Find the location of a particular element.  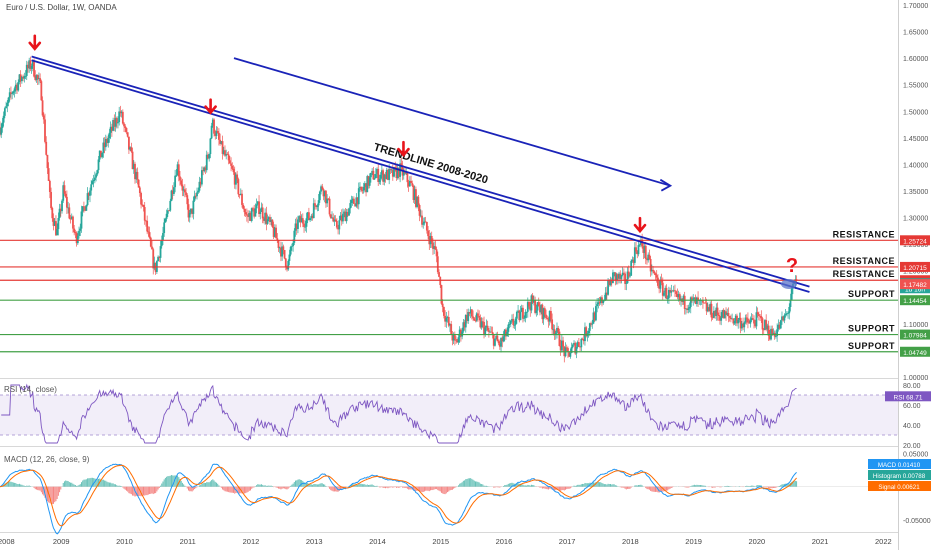

price-tag-label: 1.07984 is located at coordinates (915, 336).